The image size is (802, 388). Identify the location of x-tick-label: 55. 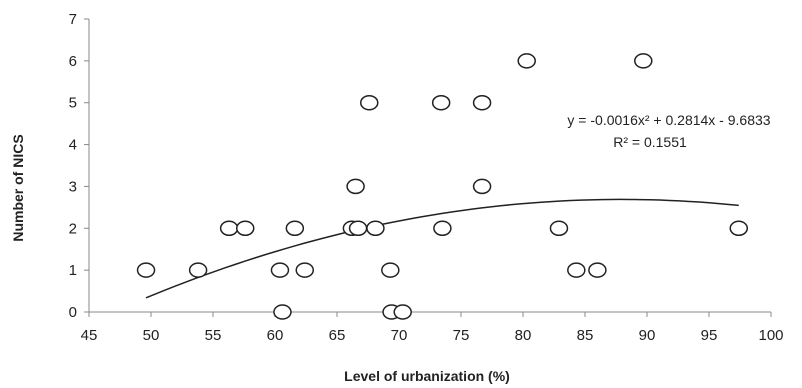
(213, 335).